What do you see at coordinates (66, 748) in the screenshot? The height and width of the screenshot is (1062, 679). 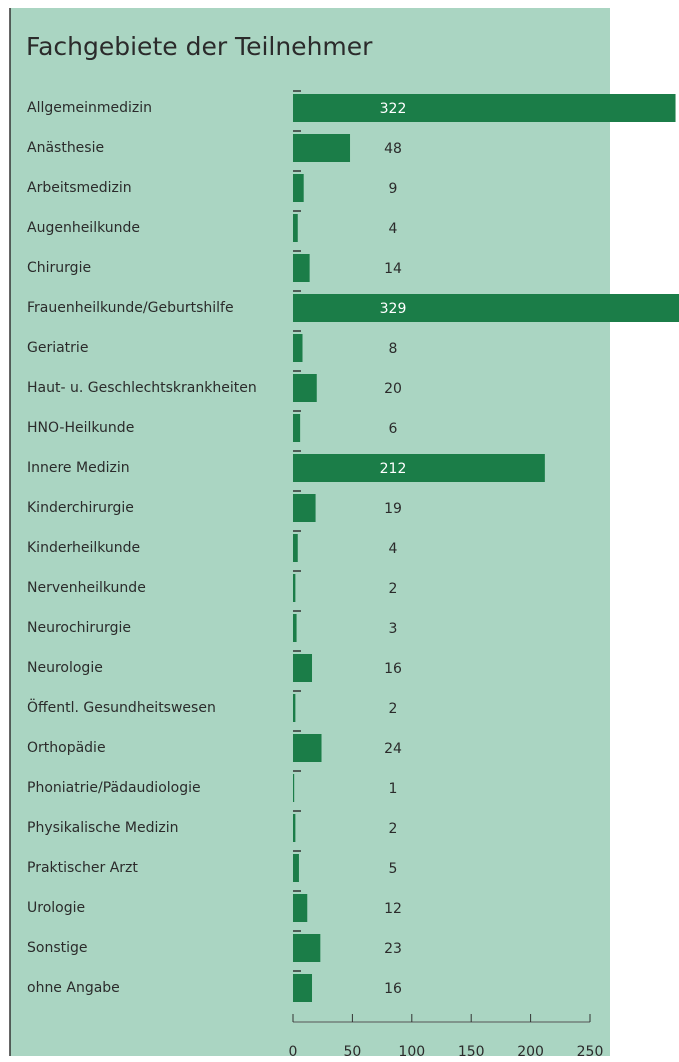 I see `y-tick-label: Orthopädie` at bounding box center [66, 748].